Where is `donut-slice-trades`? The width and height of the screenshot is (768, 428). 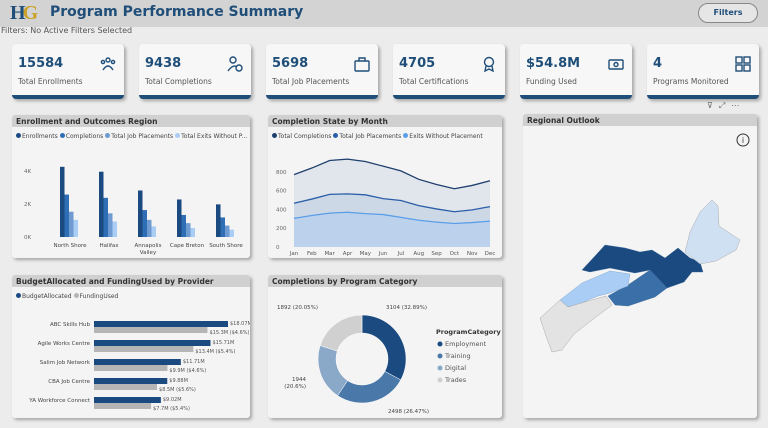 donut-slice-trades is located at coordinates (341, 333).